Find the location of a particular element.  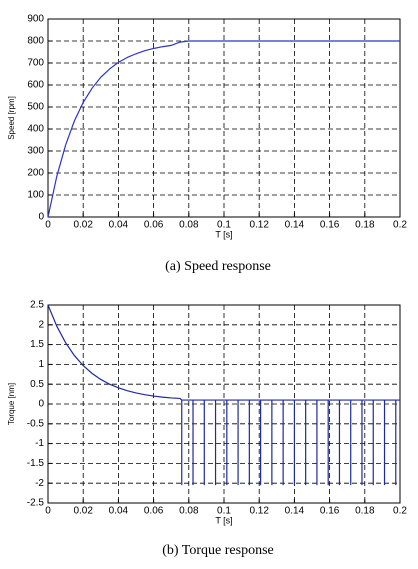

y-tick-label: -2 is located at coordinates (39, 483).